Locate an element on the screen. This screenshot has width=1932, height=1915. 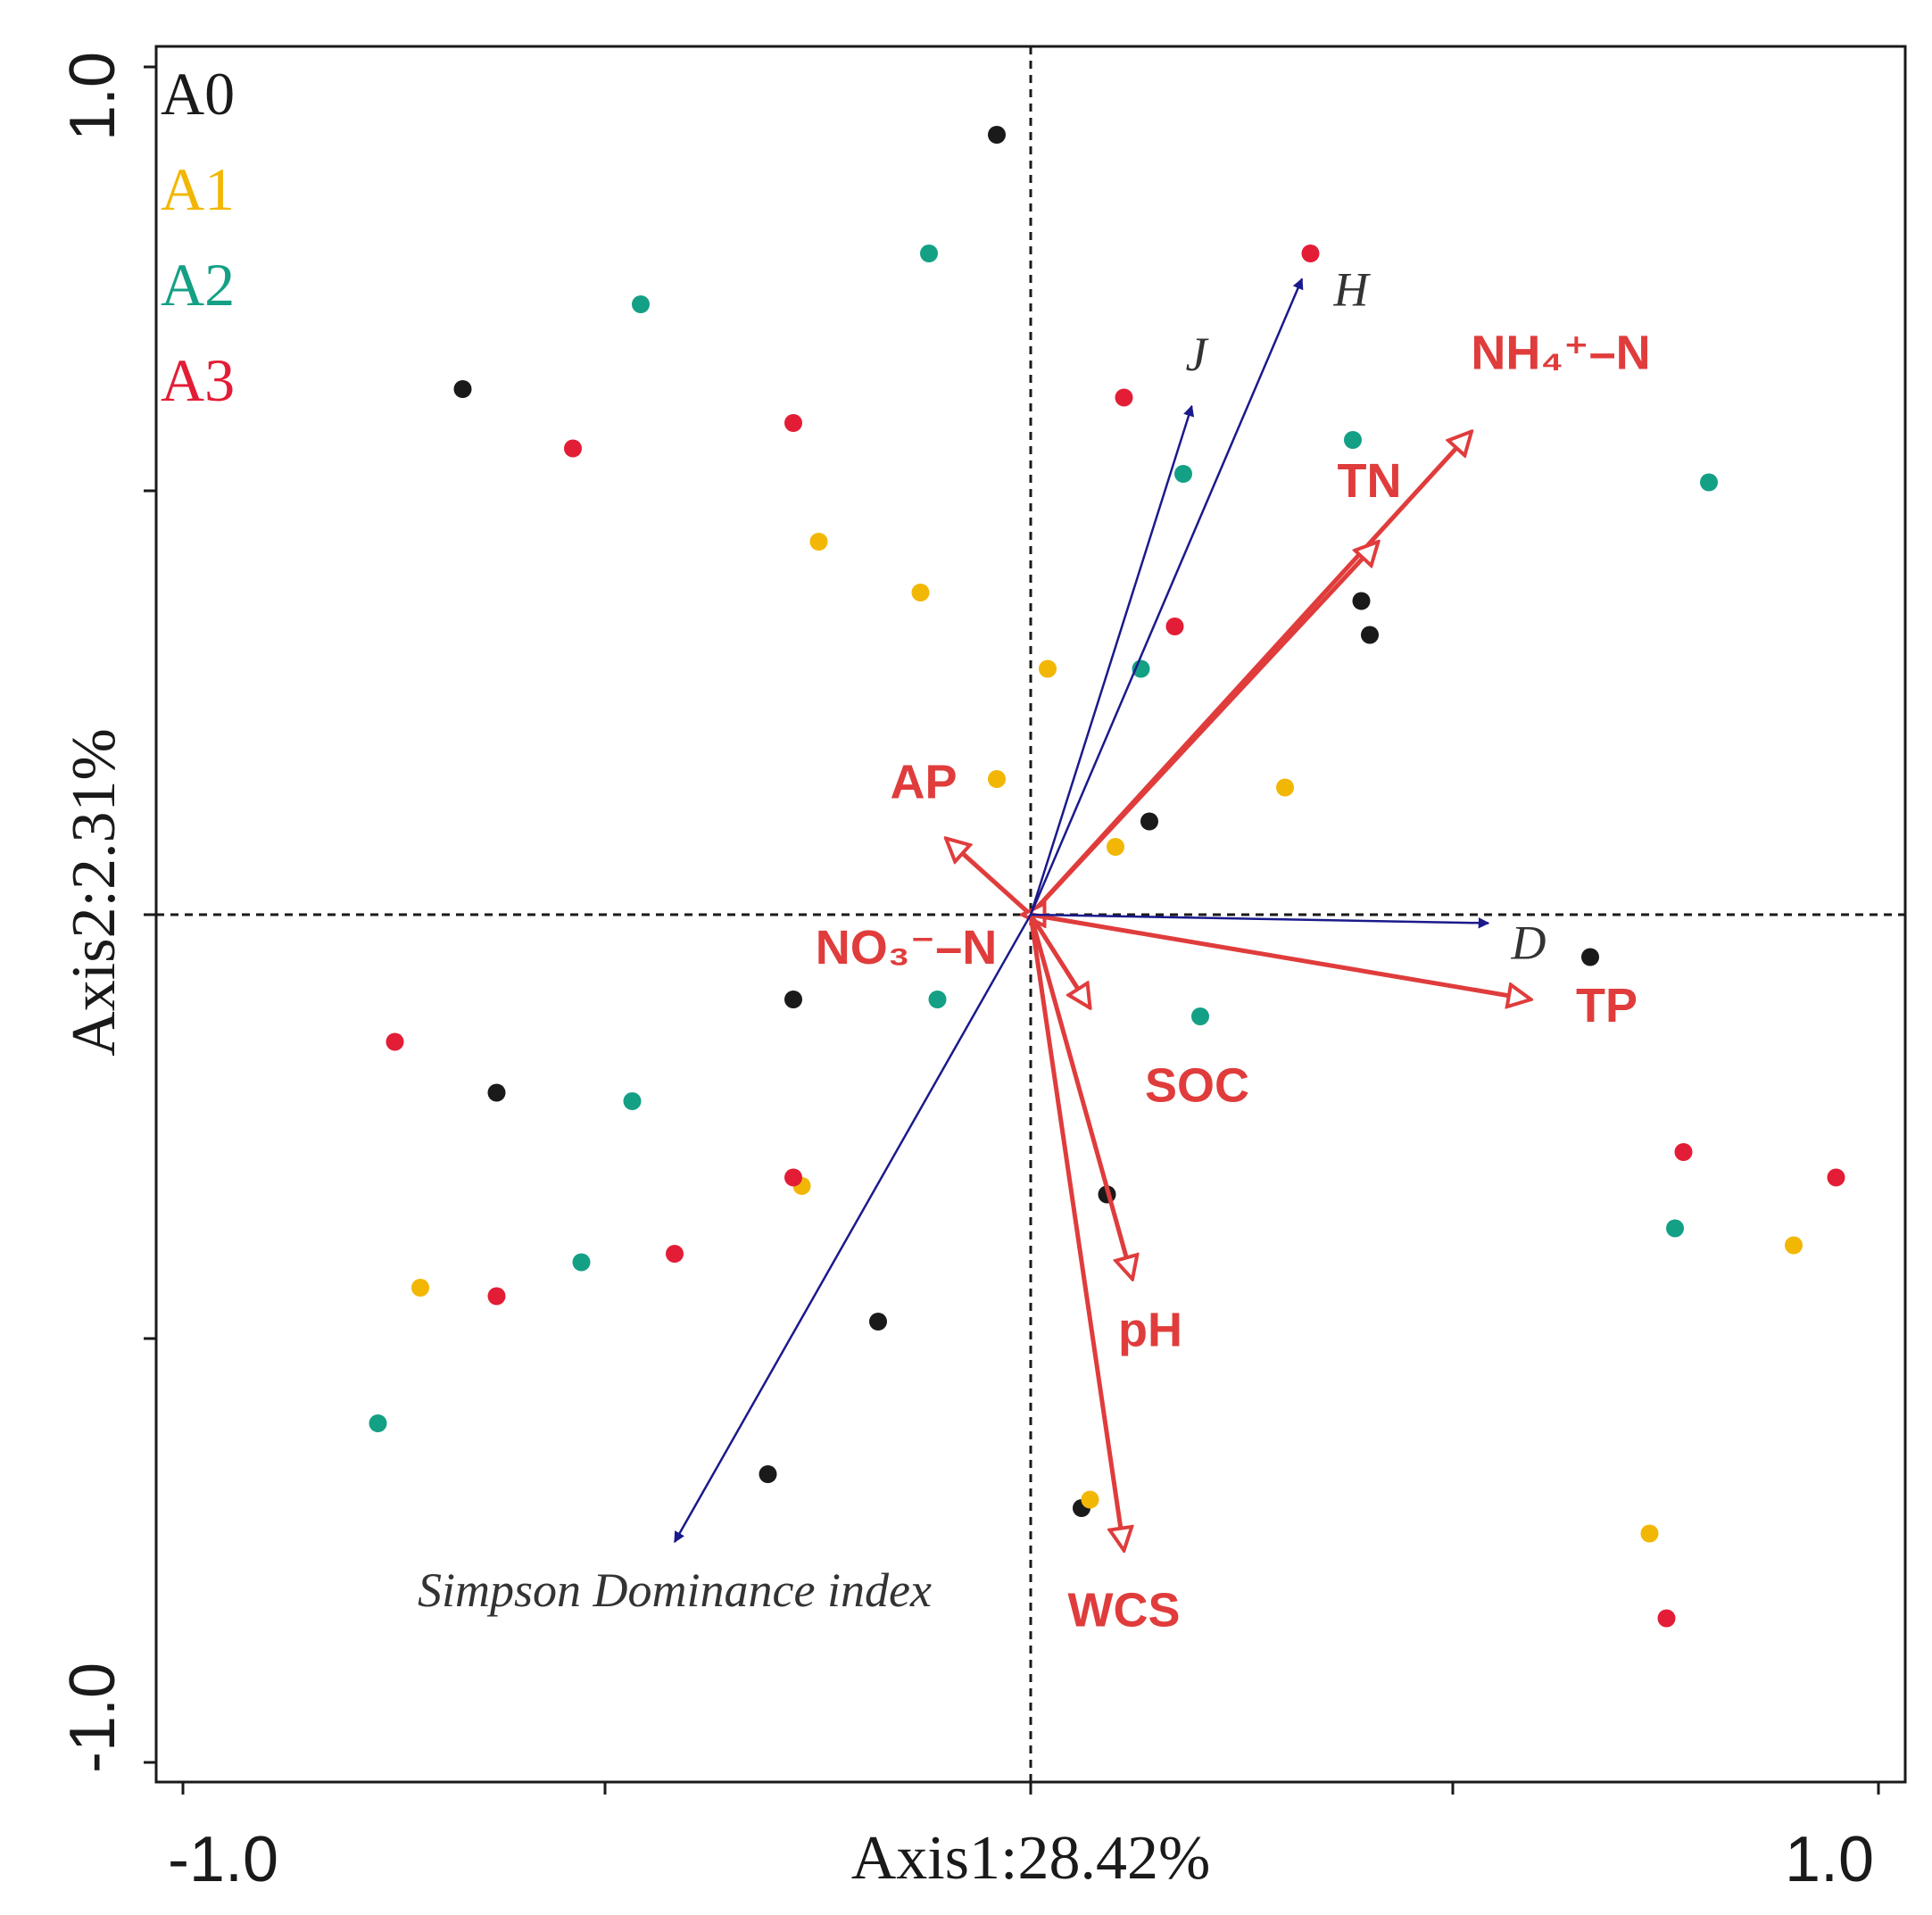
x-axis-title: Axis1:28.42% is located at coordinates (1031, 1858).